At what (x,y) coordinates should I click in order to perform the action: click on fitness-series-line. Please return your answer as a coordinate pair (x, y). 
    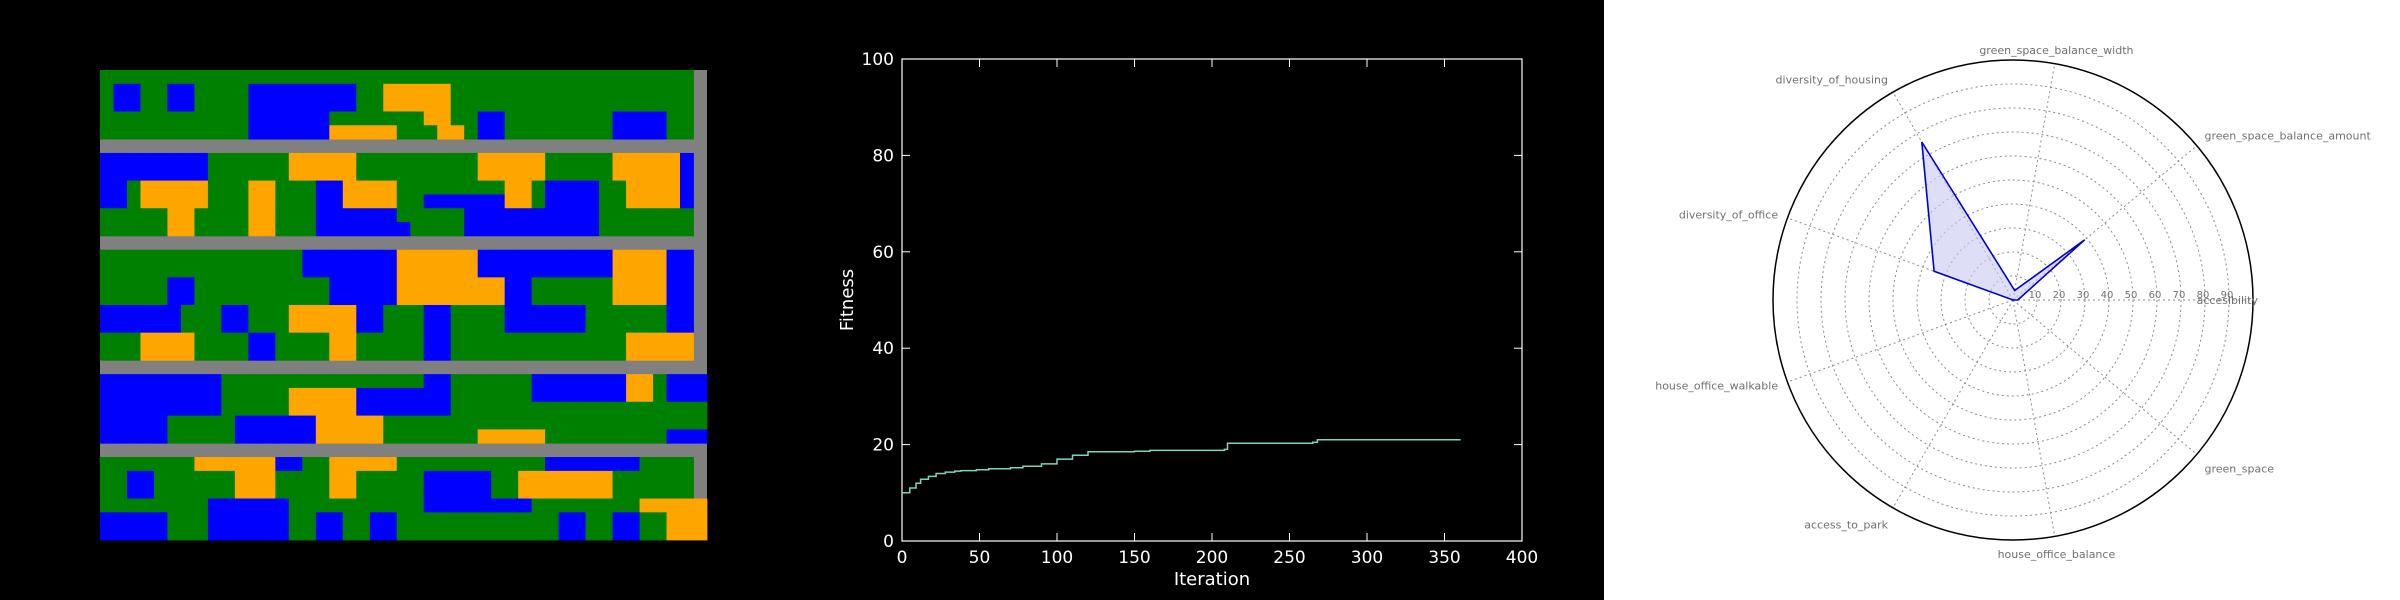
    Looking at the image, I should click on (1181, 466).